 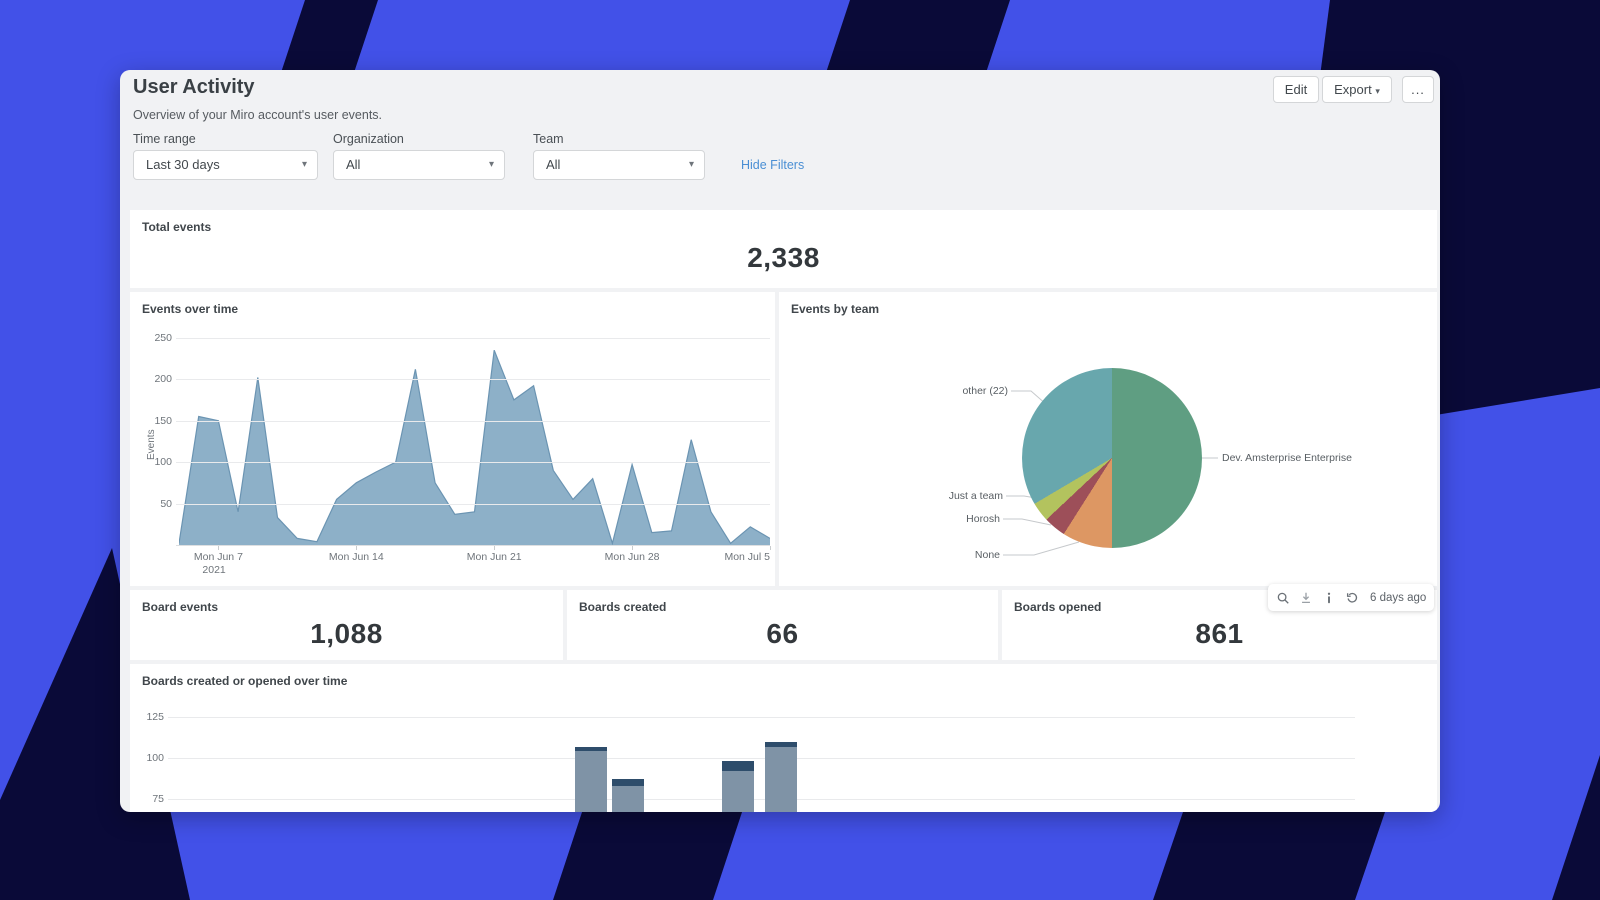 I want to click on boards-created-label: Boards created, so click(x=623, y=607).